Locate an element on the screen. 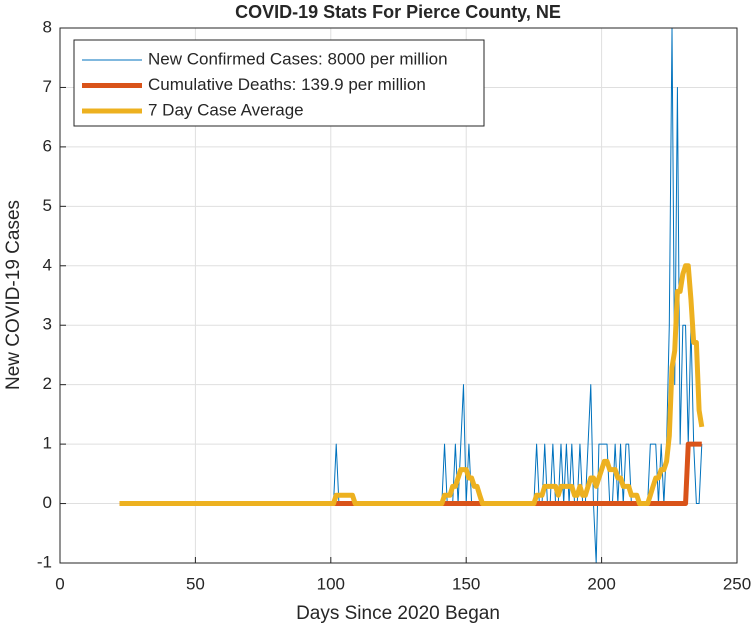  x-tick-label: 200 is located at coordinates (601, 583).